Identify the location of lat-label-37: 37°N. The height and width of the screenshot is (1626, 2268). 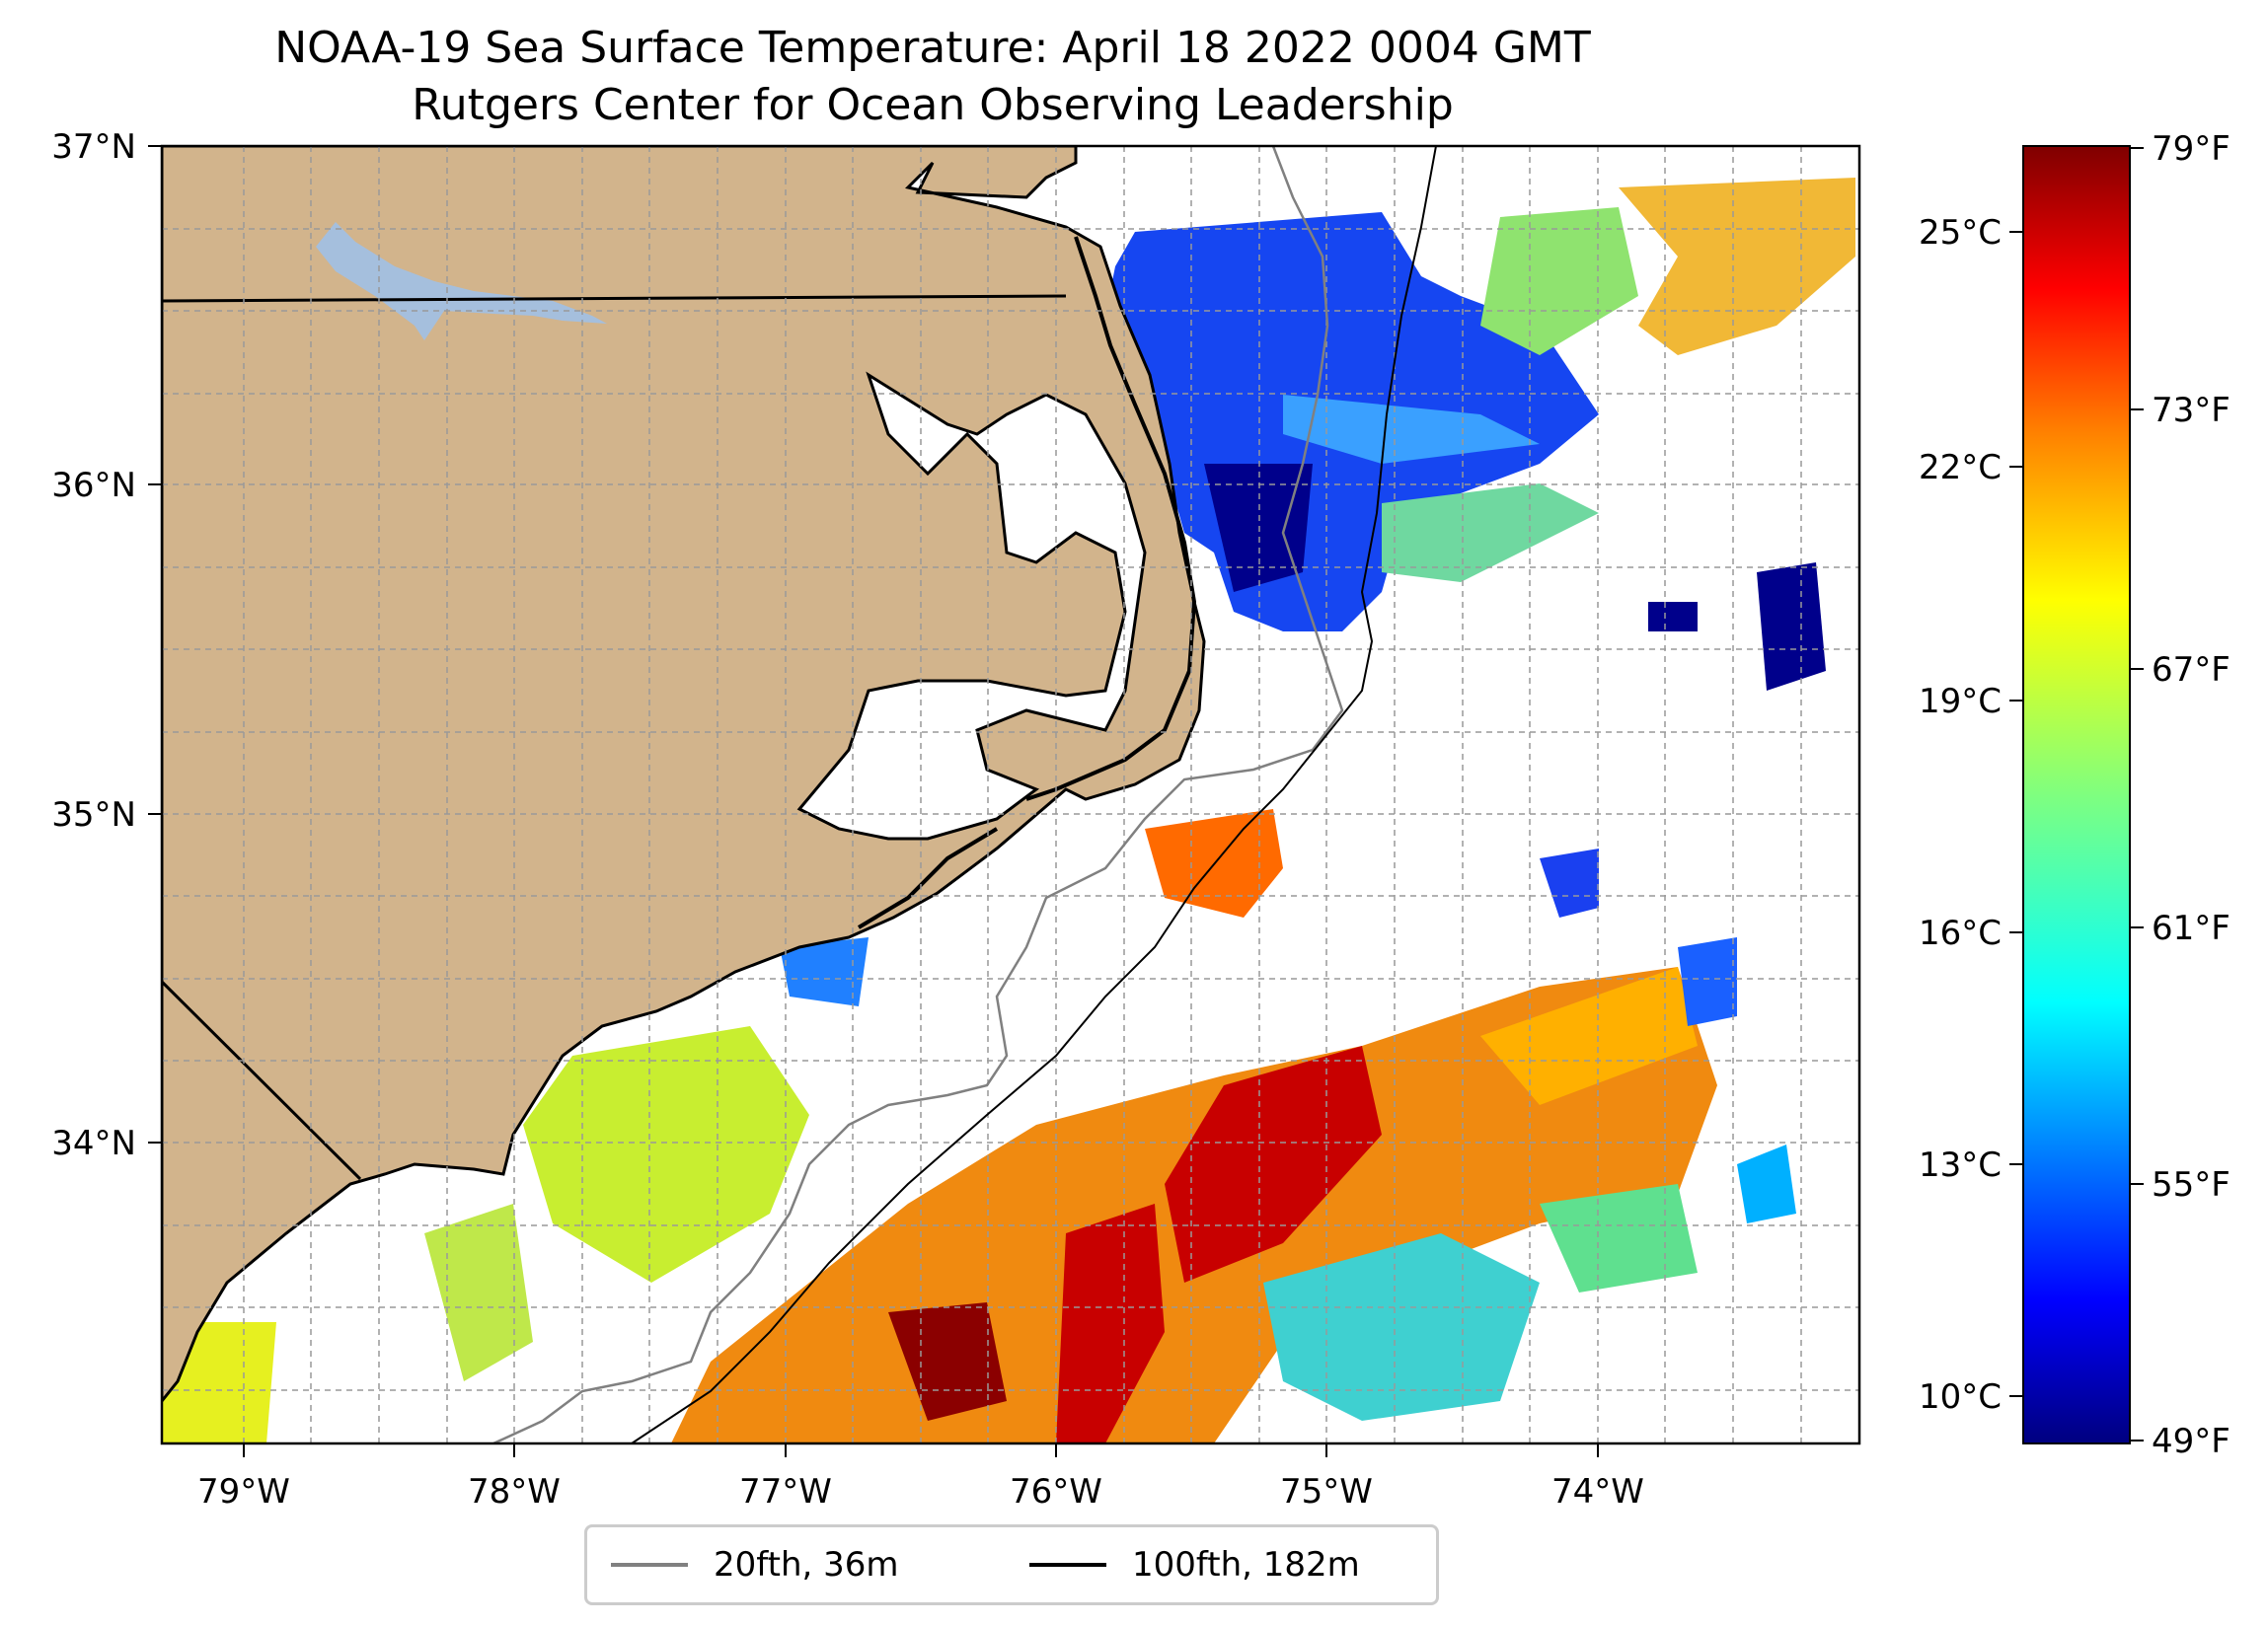
(94, 147).